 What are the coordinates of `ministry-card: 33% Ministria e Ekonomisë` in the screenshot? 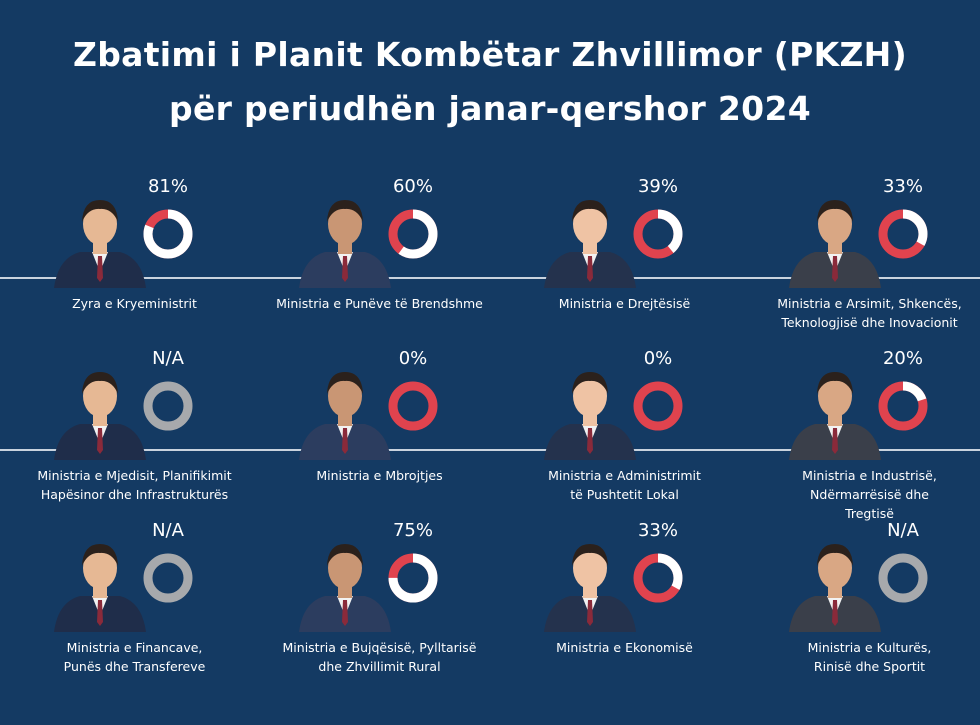 It's located at (624, 603).